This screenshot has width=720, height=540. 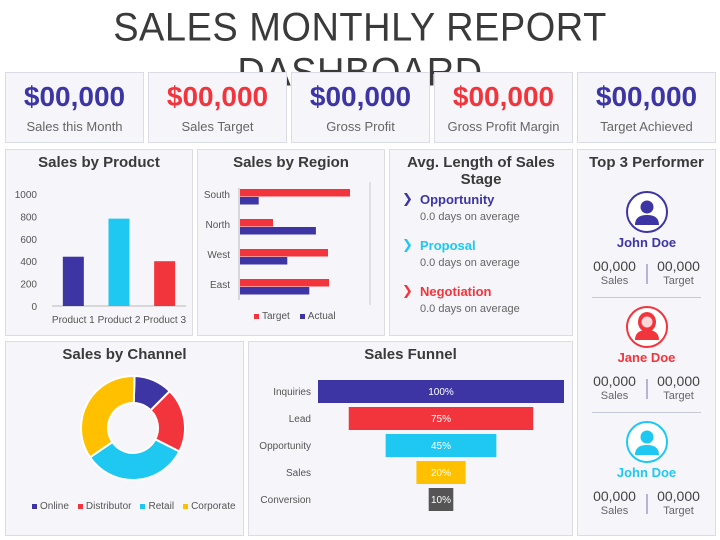 What do you see at coordinates (217, 126) in the screenshot?
I see `kpi-label: Sales Target` at bounding box center [217, 126].